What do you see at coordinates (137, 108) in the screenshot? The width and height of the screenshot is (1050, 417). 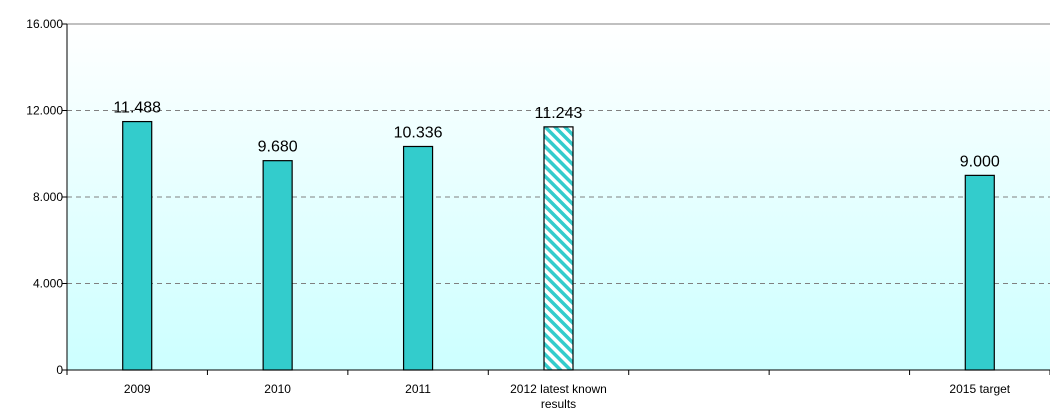 I see `data-label-1: 11.488` at bounding box center [137, 108].